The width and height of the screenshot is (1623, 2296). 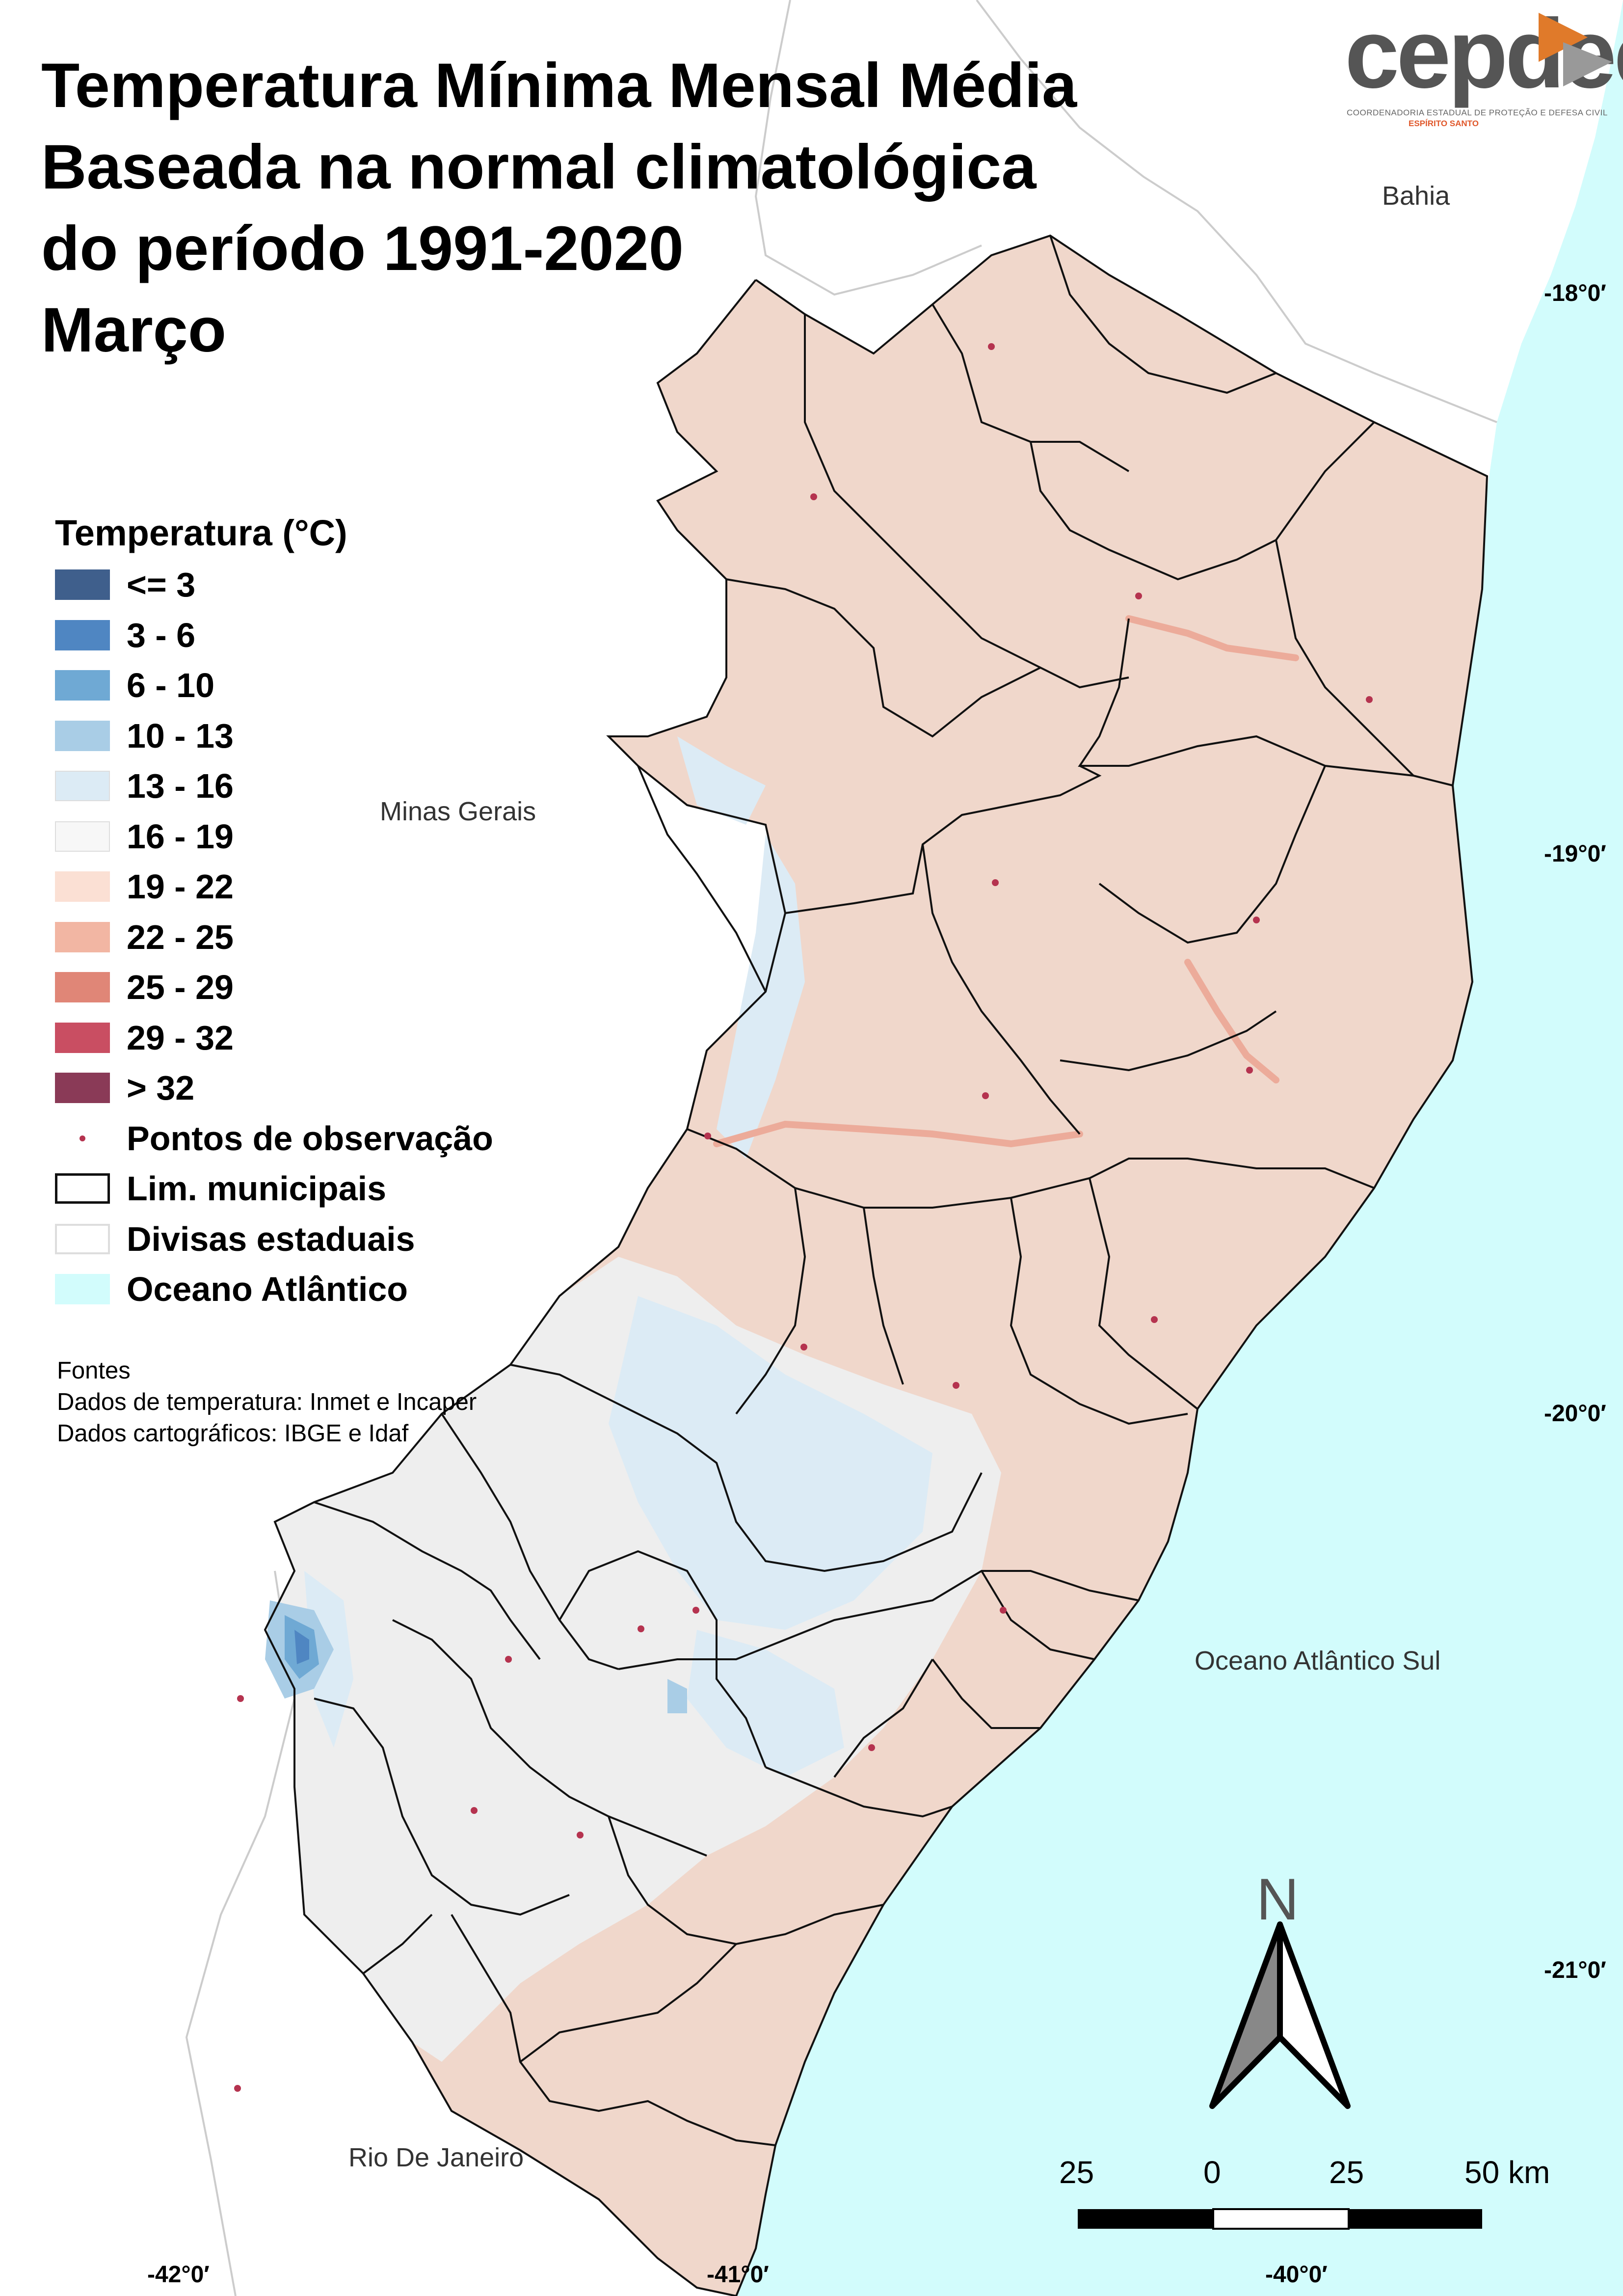 What do you see at coordinates (1346, 2172) in the screenshot?
I see `scale-label-25-right: 25` at bounding box center [1346, 2172].